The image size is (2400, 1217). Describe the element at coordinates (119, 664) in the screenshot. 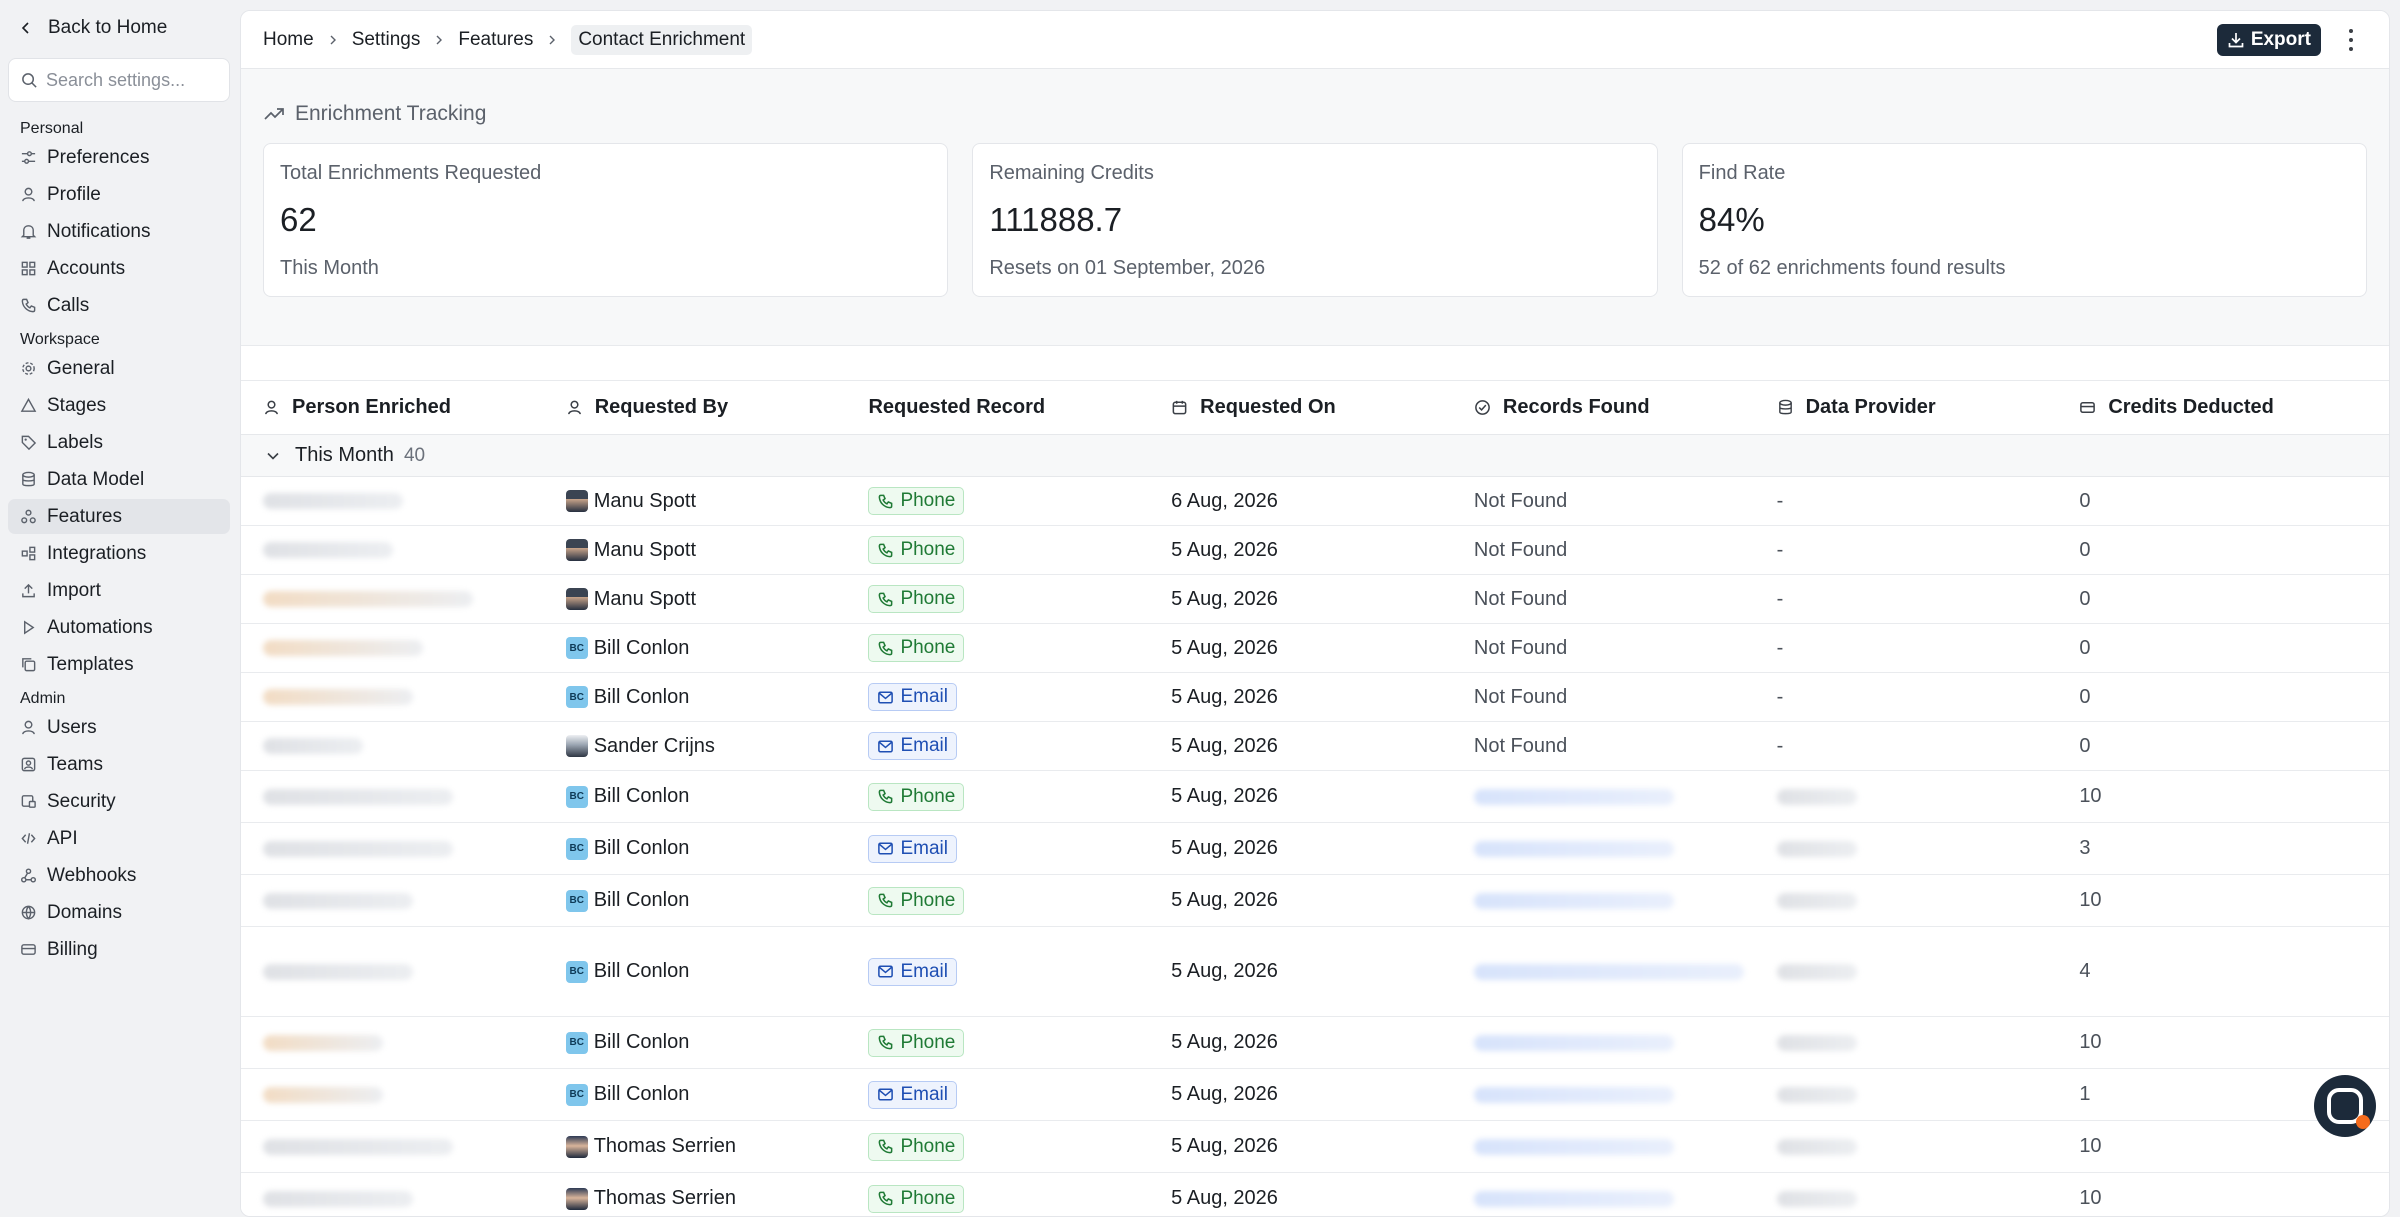

I see `sidebar-item-templates: Templates` at that location.